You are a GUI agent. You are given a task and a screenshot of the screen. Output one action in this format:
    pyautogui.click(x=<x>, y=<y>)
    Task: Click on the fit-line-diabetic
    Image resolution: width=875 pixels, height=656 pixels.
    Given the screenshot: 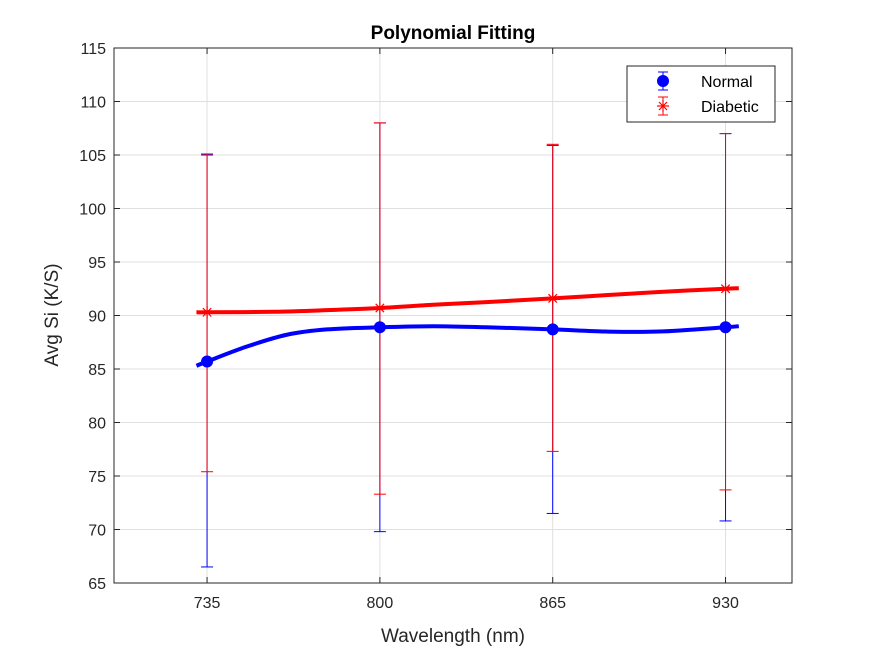 What is the action you would take?
    pyautogui.click(x=467, y=300)
    